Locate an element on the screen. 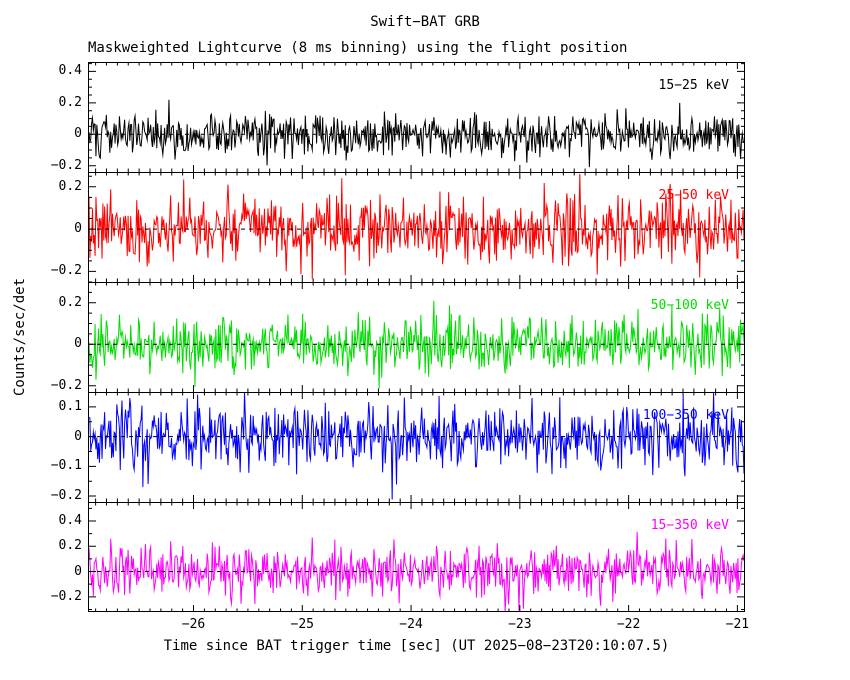 The image size is (850, 680). energy-band-label: 25−50 keV is located at coordinates (693, 195).